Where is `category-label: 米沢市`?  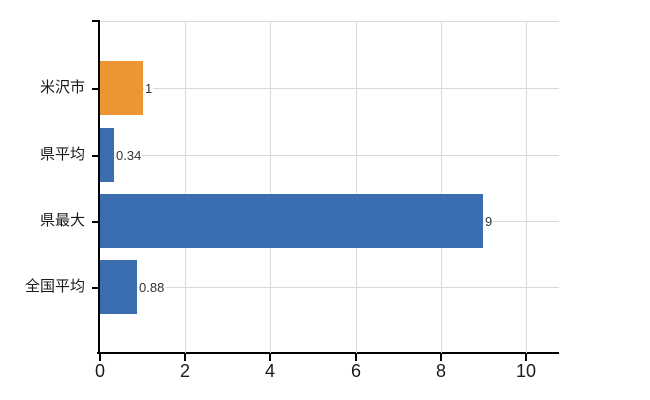
category-label: 米沢市 is located at coordinates (62, 87).